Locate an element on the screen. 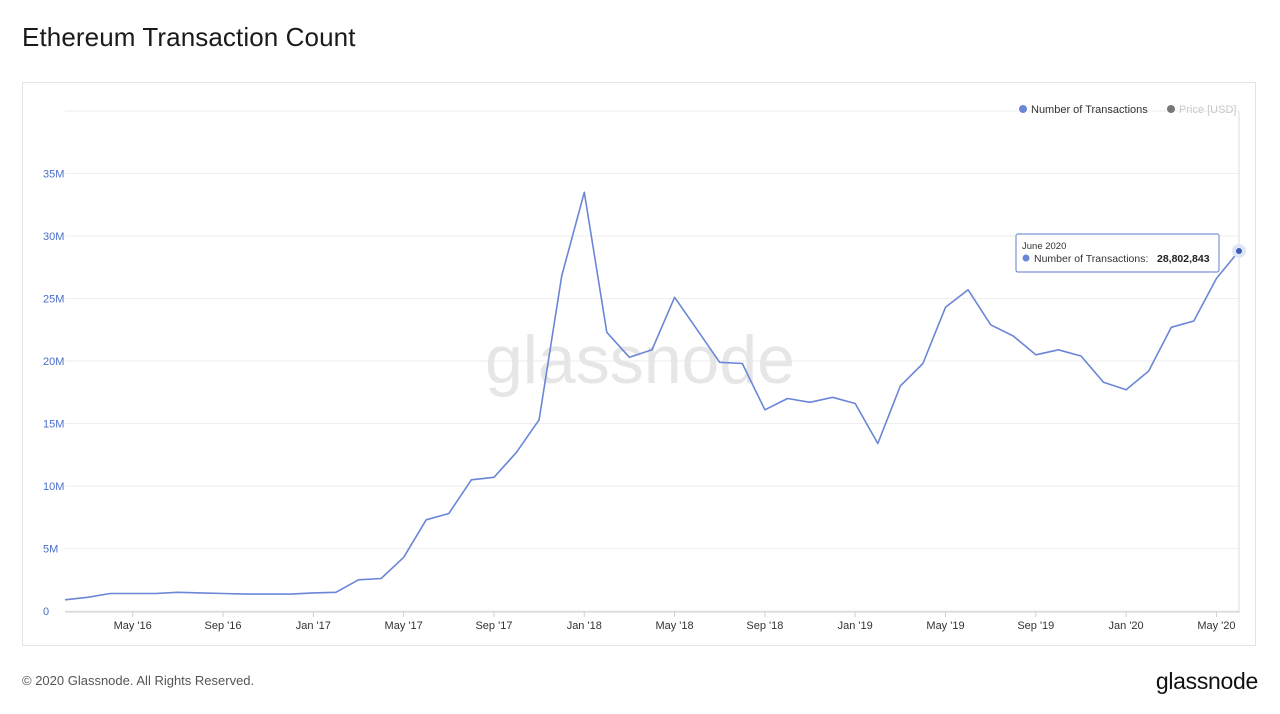 The height and width of the screenshot is (714, 1280). y-tick-label: 15M is located at coordinates (53, 425).